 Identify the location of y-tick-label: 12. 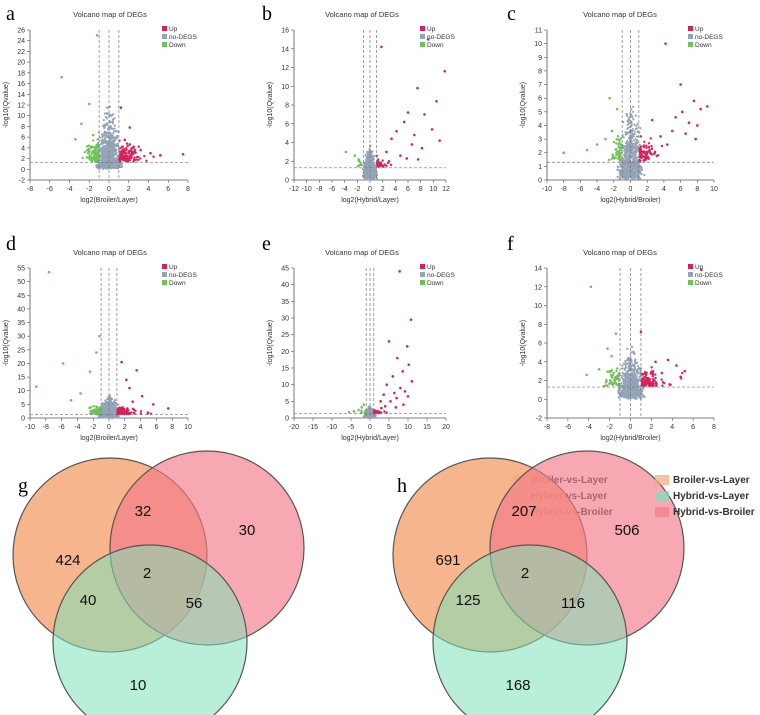
(285, 68).